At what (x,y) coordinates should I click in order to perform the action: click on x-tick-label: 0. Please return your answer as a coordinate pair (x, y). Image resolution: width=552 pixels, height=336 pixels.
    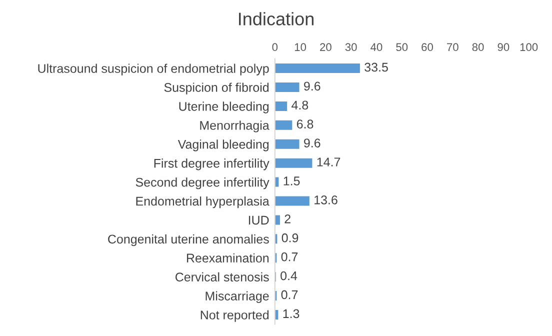
    Looking at the image, I should click on (275, 47).